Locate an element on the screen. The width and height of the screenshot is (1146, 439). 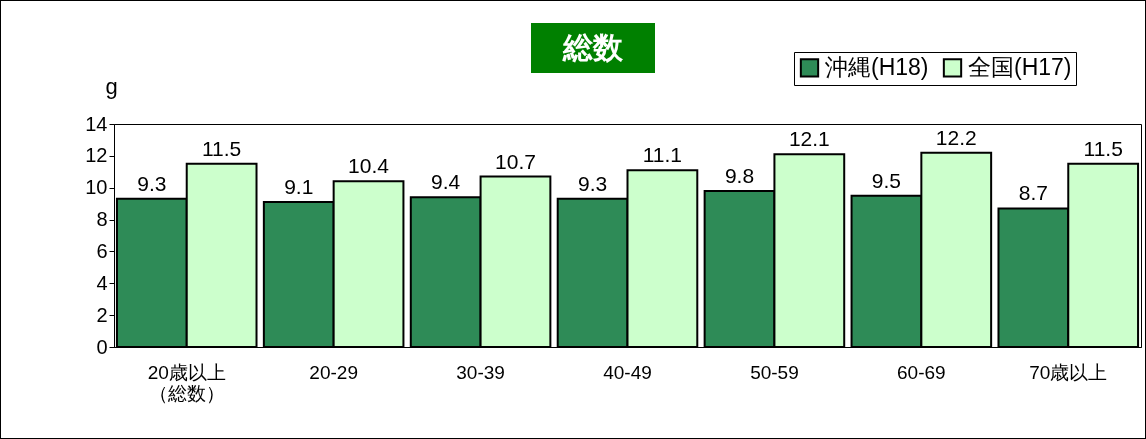
data-label: 9.8 is located at coordinates (739, 175).